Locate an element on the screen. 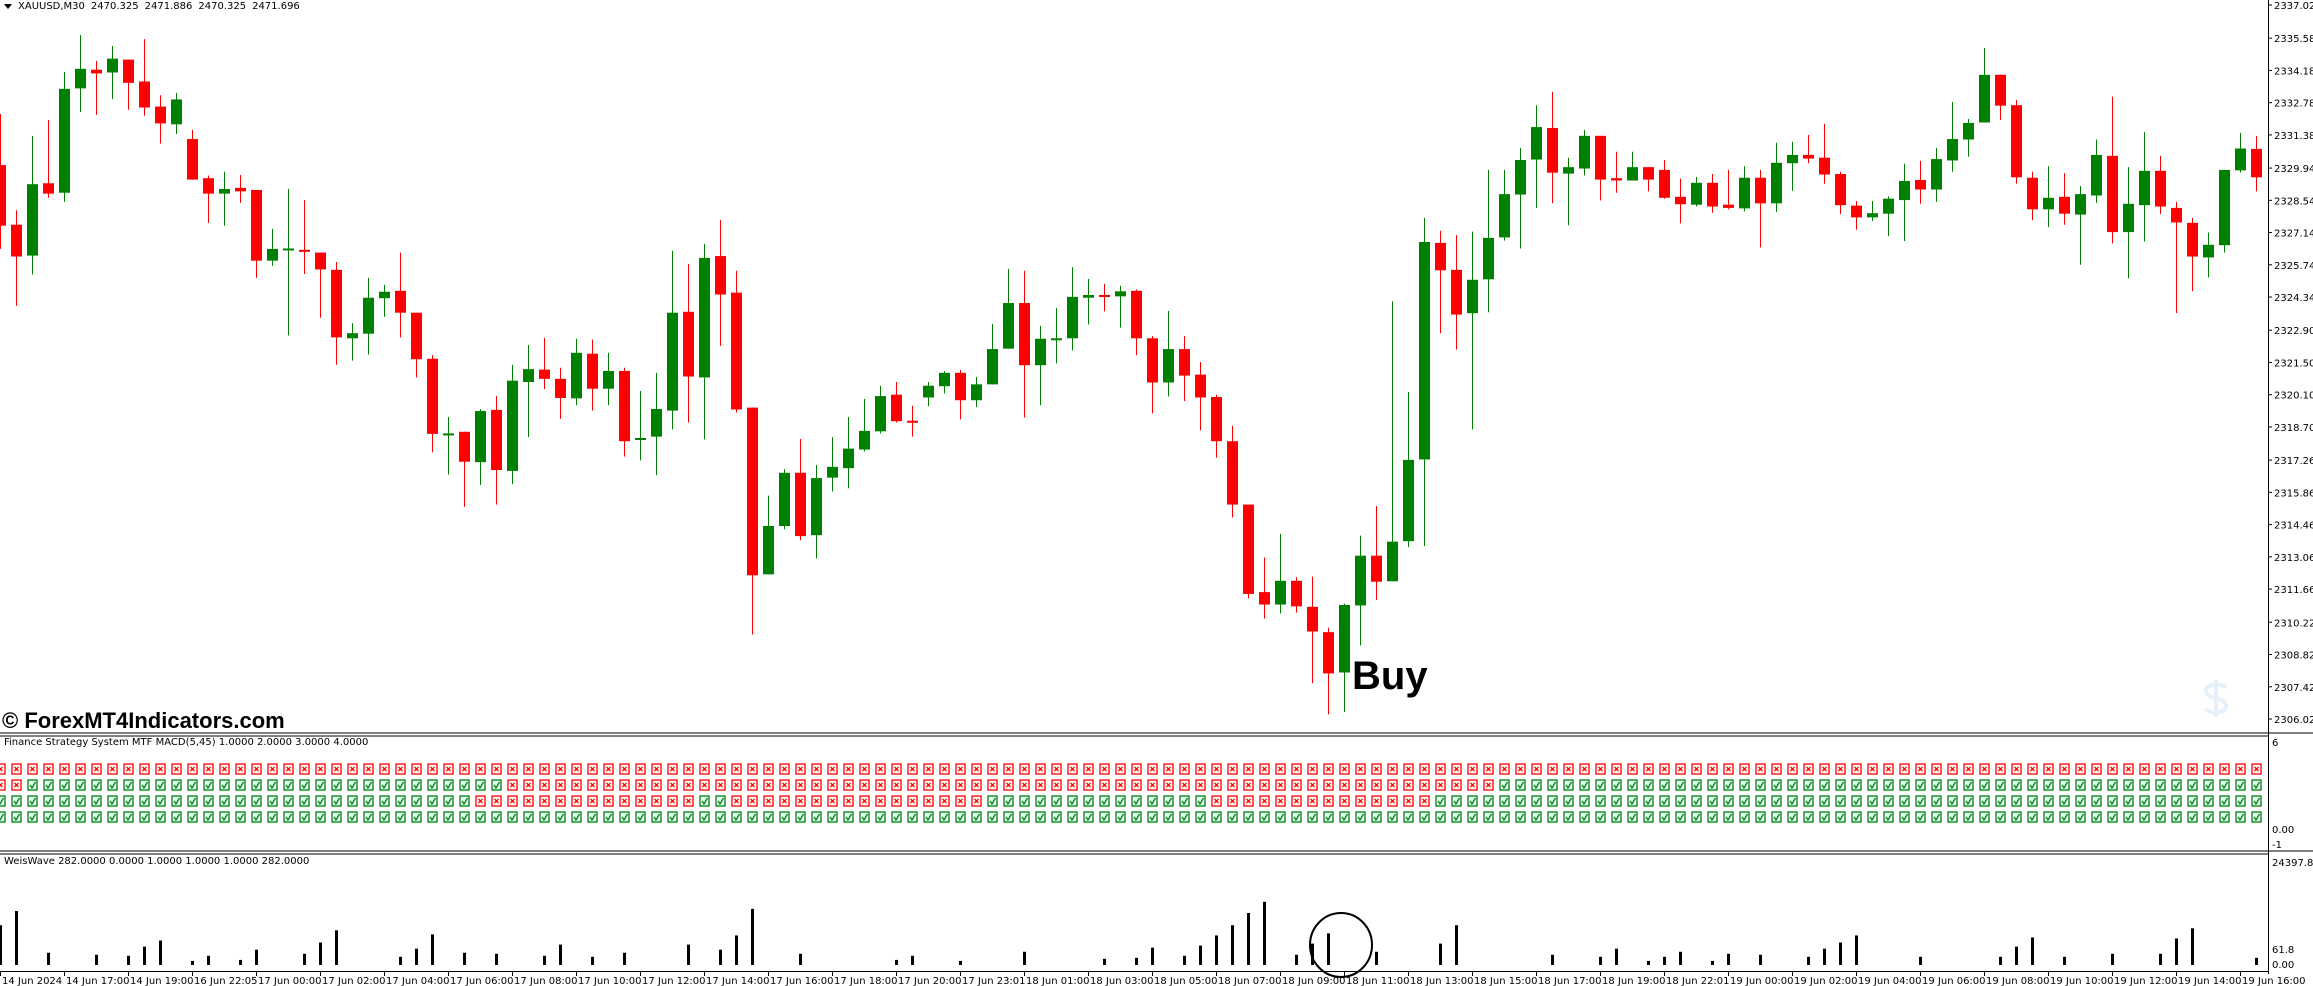  dropdown-triangle-icon is located at coordinates (8, 6).